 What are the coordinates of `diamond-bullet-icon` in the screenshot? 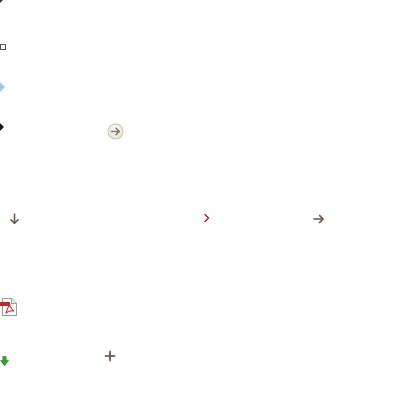 It's located at (2, 127).